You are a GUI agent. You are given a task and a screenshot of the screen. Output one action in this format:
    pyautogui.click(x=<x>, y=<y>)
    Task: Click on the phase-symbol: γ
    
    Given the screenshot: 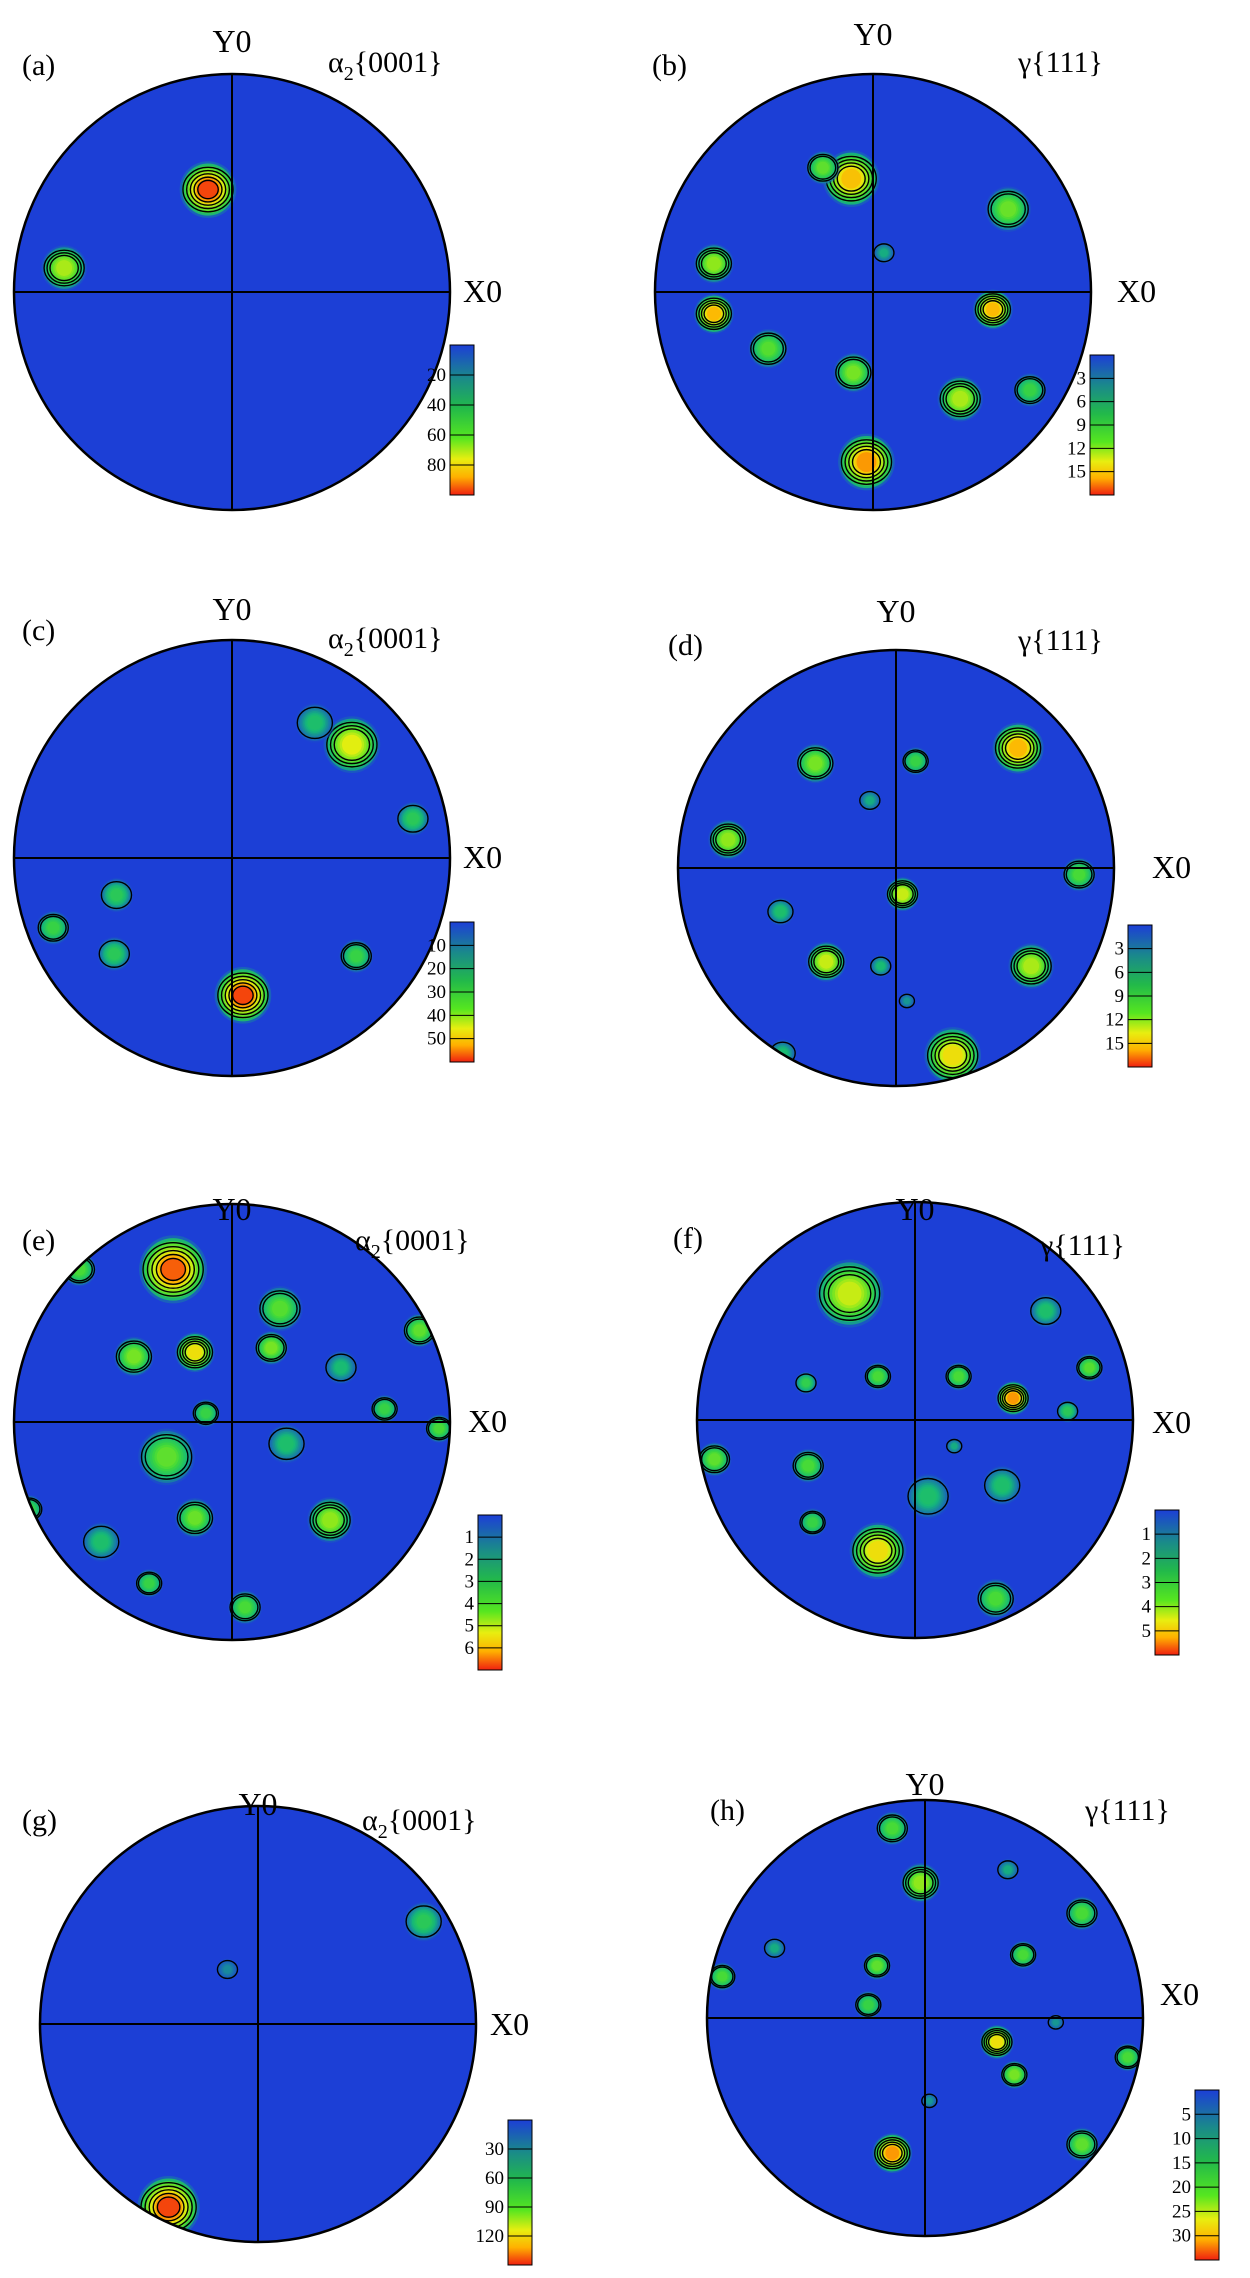 What is the action you would take?
    pyautogui.click(x=1046, y=1245)
    